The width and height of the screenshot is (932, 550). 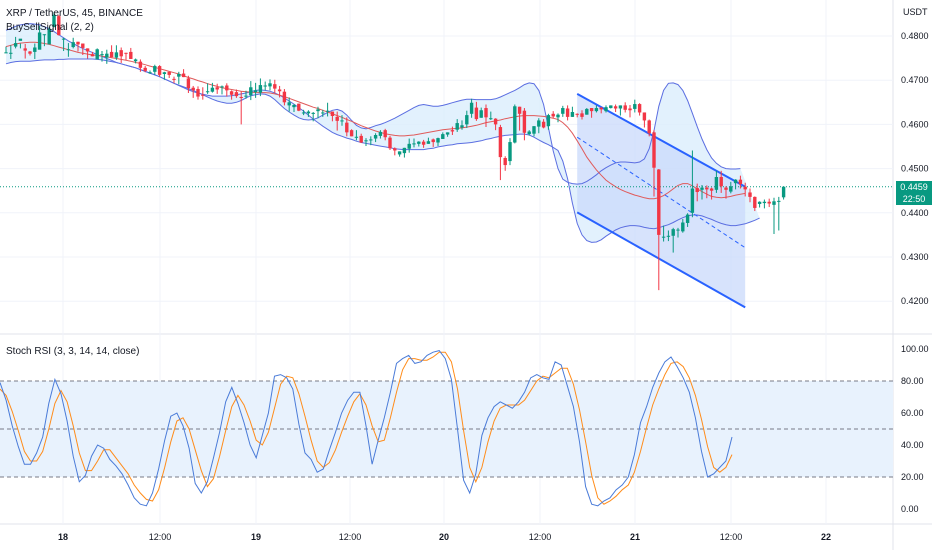 What do you see at coordinates (444, 537) in the screenshot?
I see `time-tick-label: 20` at bounding box center [444, 537].